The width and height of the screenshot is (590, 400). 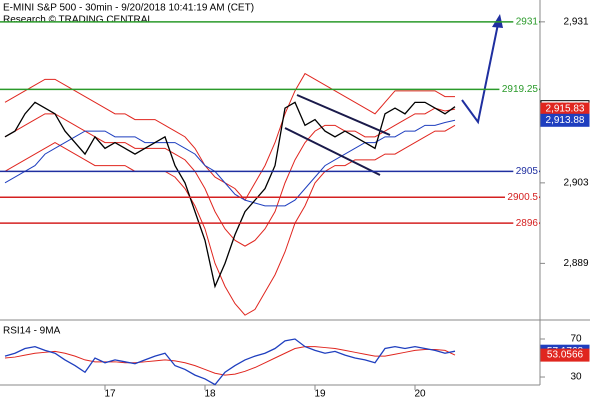 I want to click on level-label: 2900.5, so click(x=522, y=197).